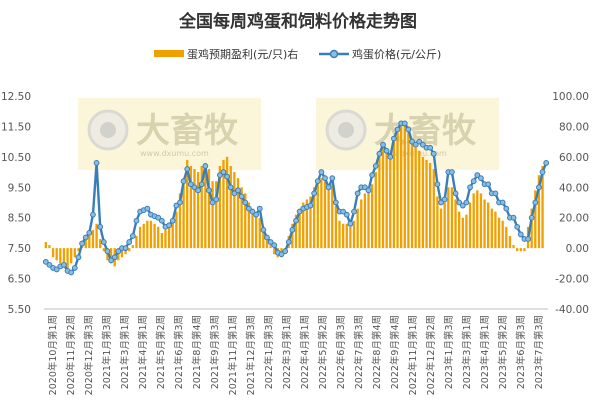 Image resolution: width=597 pixels, height=419 pixels. What do you see at coordinates (16, 127) in the screenshot?
I see `left-axis-tick-label: 11.50` at bounding box center [16, 127].